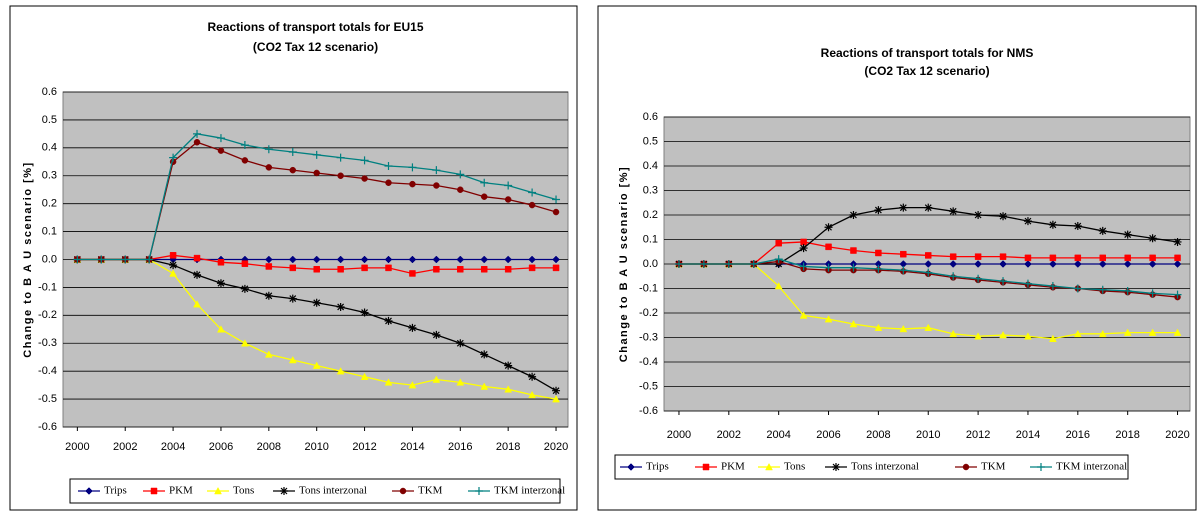 This screenshot has width=1203, height=516. What do you see at coordinates (928, 435) in the screenshot?
I see `x-tick-label: 2010` at bounding box center [928, 435].